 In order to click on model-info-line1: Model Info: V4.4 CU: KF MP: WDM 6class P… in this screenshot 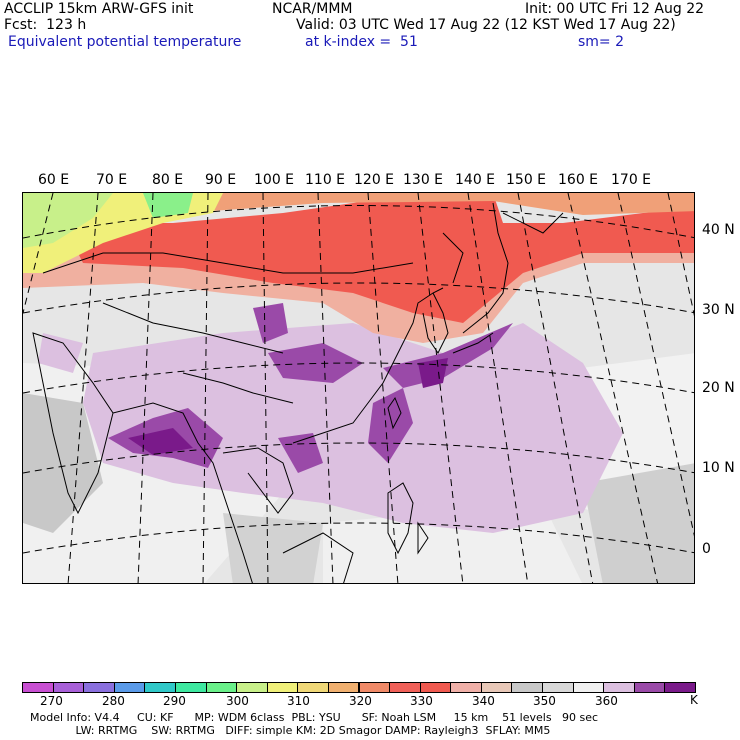, I will do `click(314, 717)`.